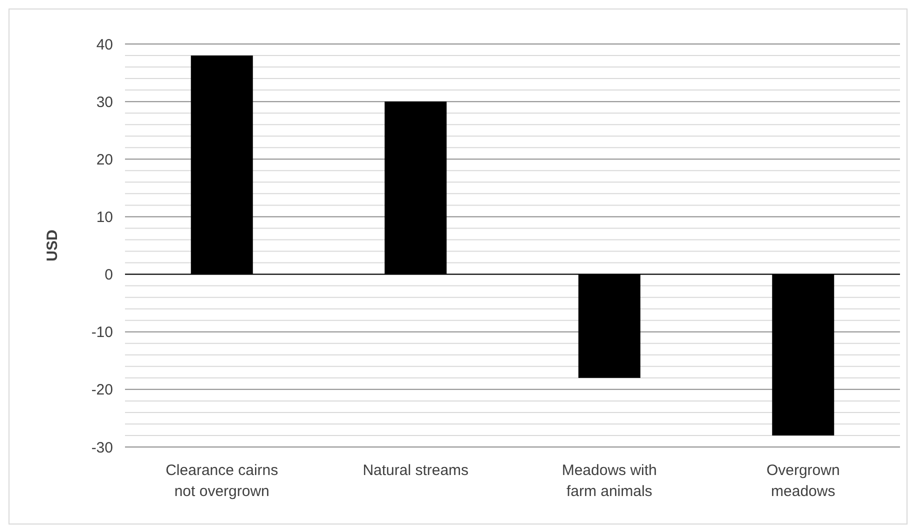 This screenshot has width=908, height=525. Describe the element at coordinates (415, 470) in the screenshot. I see `x-tick-label: Natural streams` at that location.